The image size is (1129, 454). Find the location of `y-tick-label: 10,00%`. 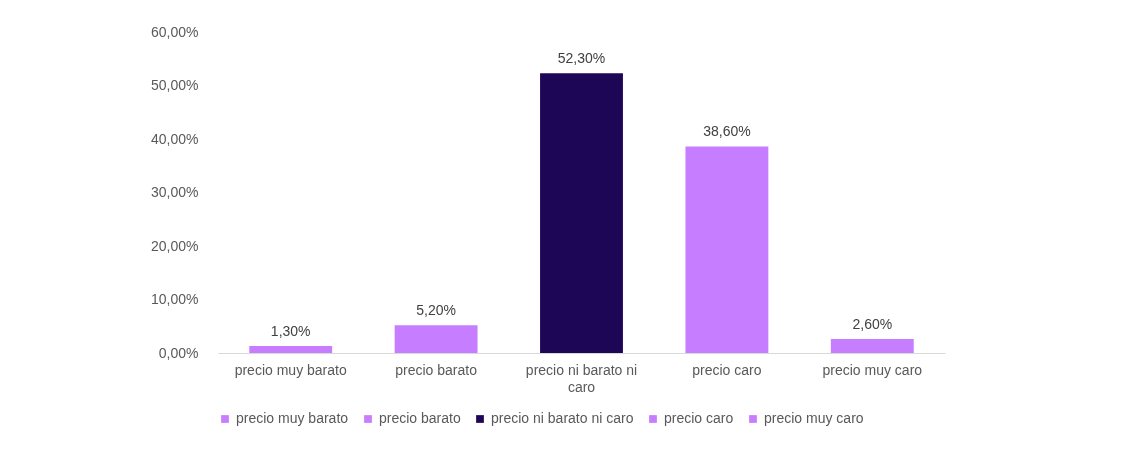

y-tick-label: 10,00% is located at coordinates (175, 299).